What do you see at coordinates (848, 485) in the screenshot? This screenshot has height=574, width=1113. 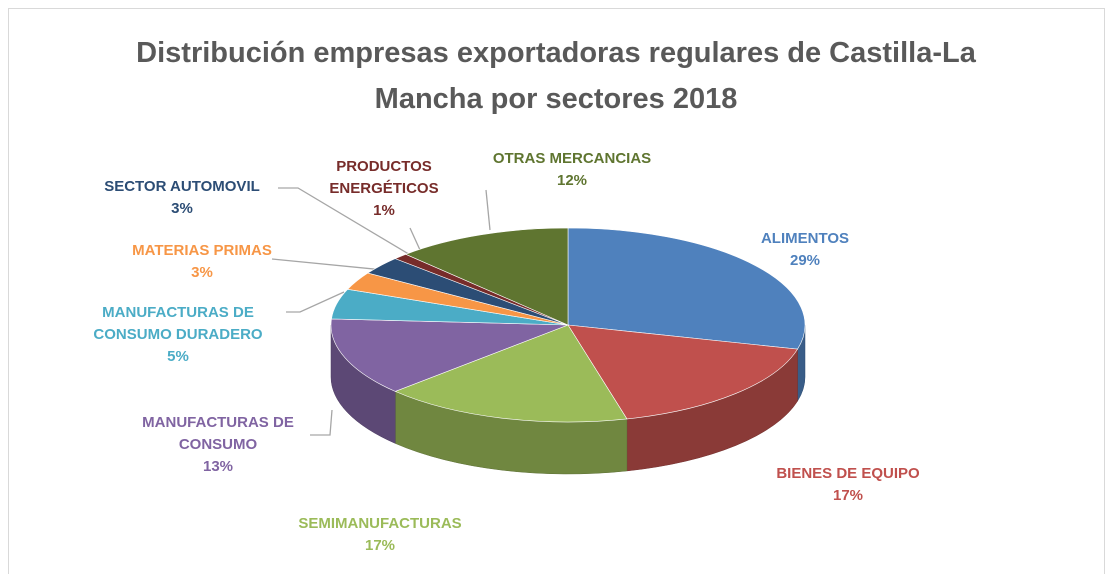 I see `data-label: BIENES DE EQUIPO 17%` at bounding box center [848, 485].